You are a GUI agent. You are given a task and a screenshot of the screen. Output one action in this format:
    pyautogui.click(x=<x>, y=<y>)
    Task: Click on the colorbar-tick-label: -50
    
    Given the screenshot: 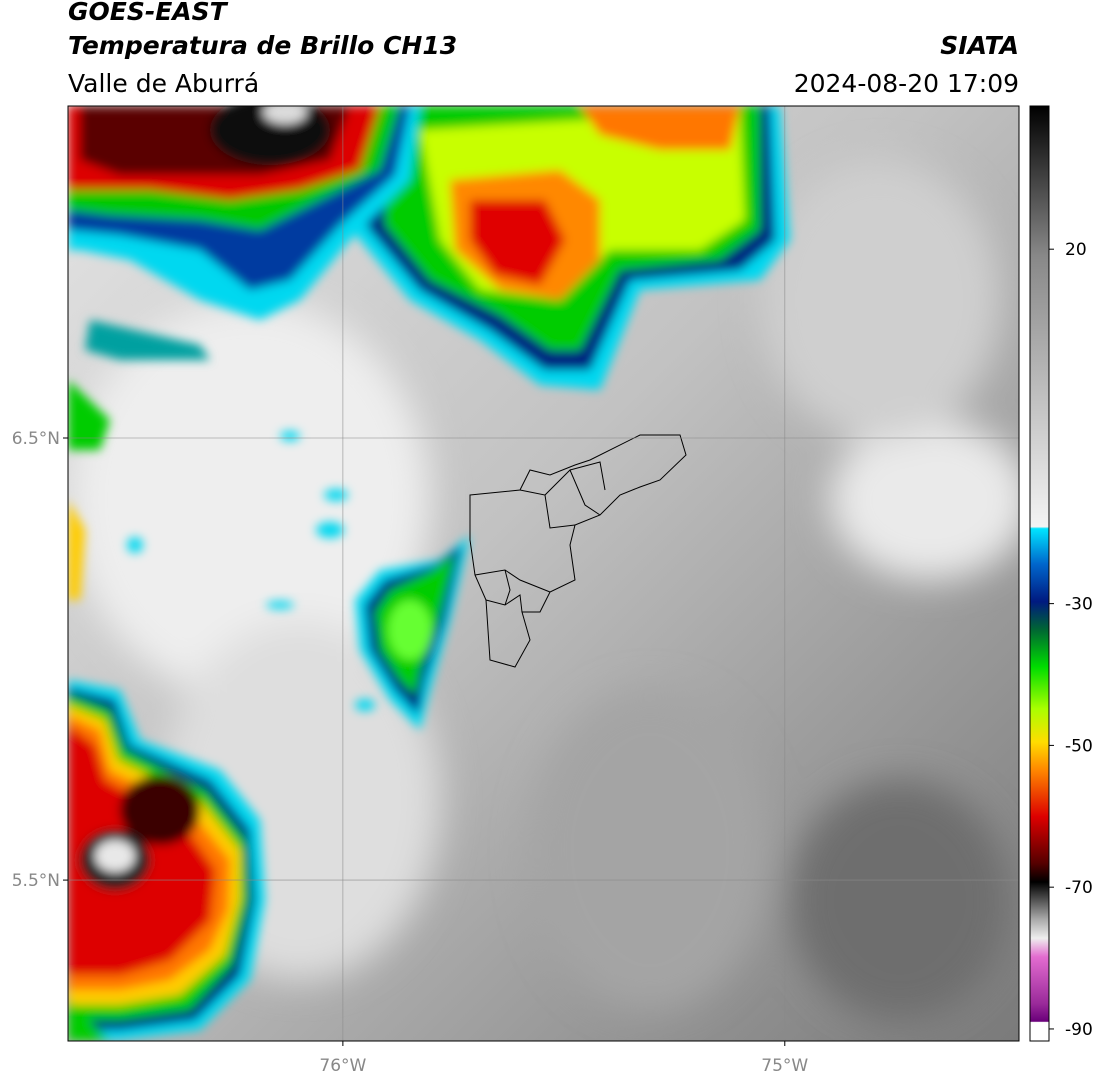 What is the action you would take?
    pyautogui.click(x=1079, y=746)
    